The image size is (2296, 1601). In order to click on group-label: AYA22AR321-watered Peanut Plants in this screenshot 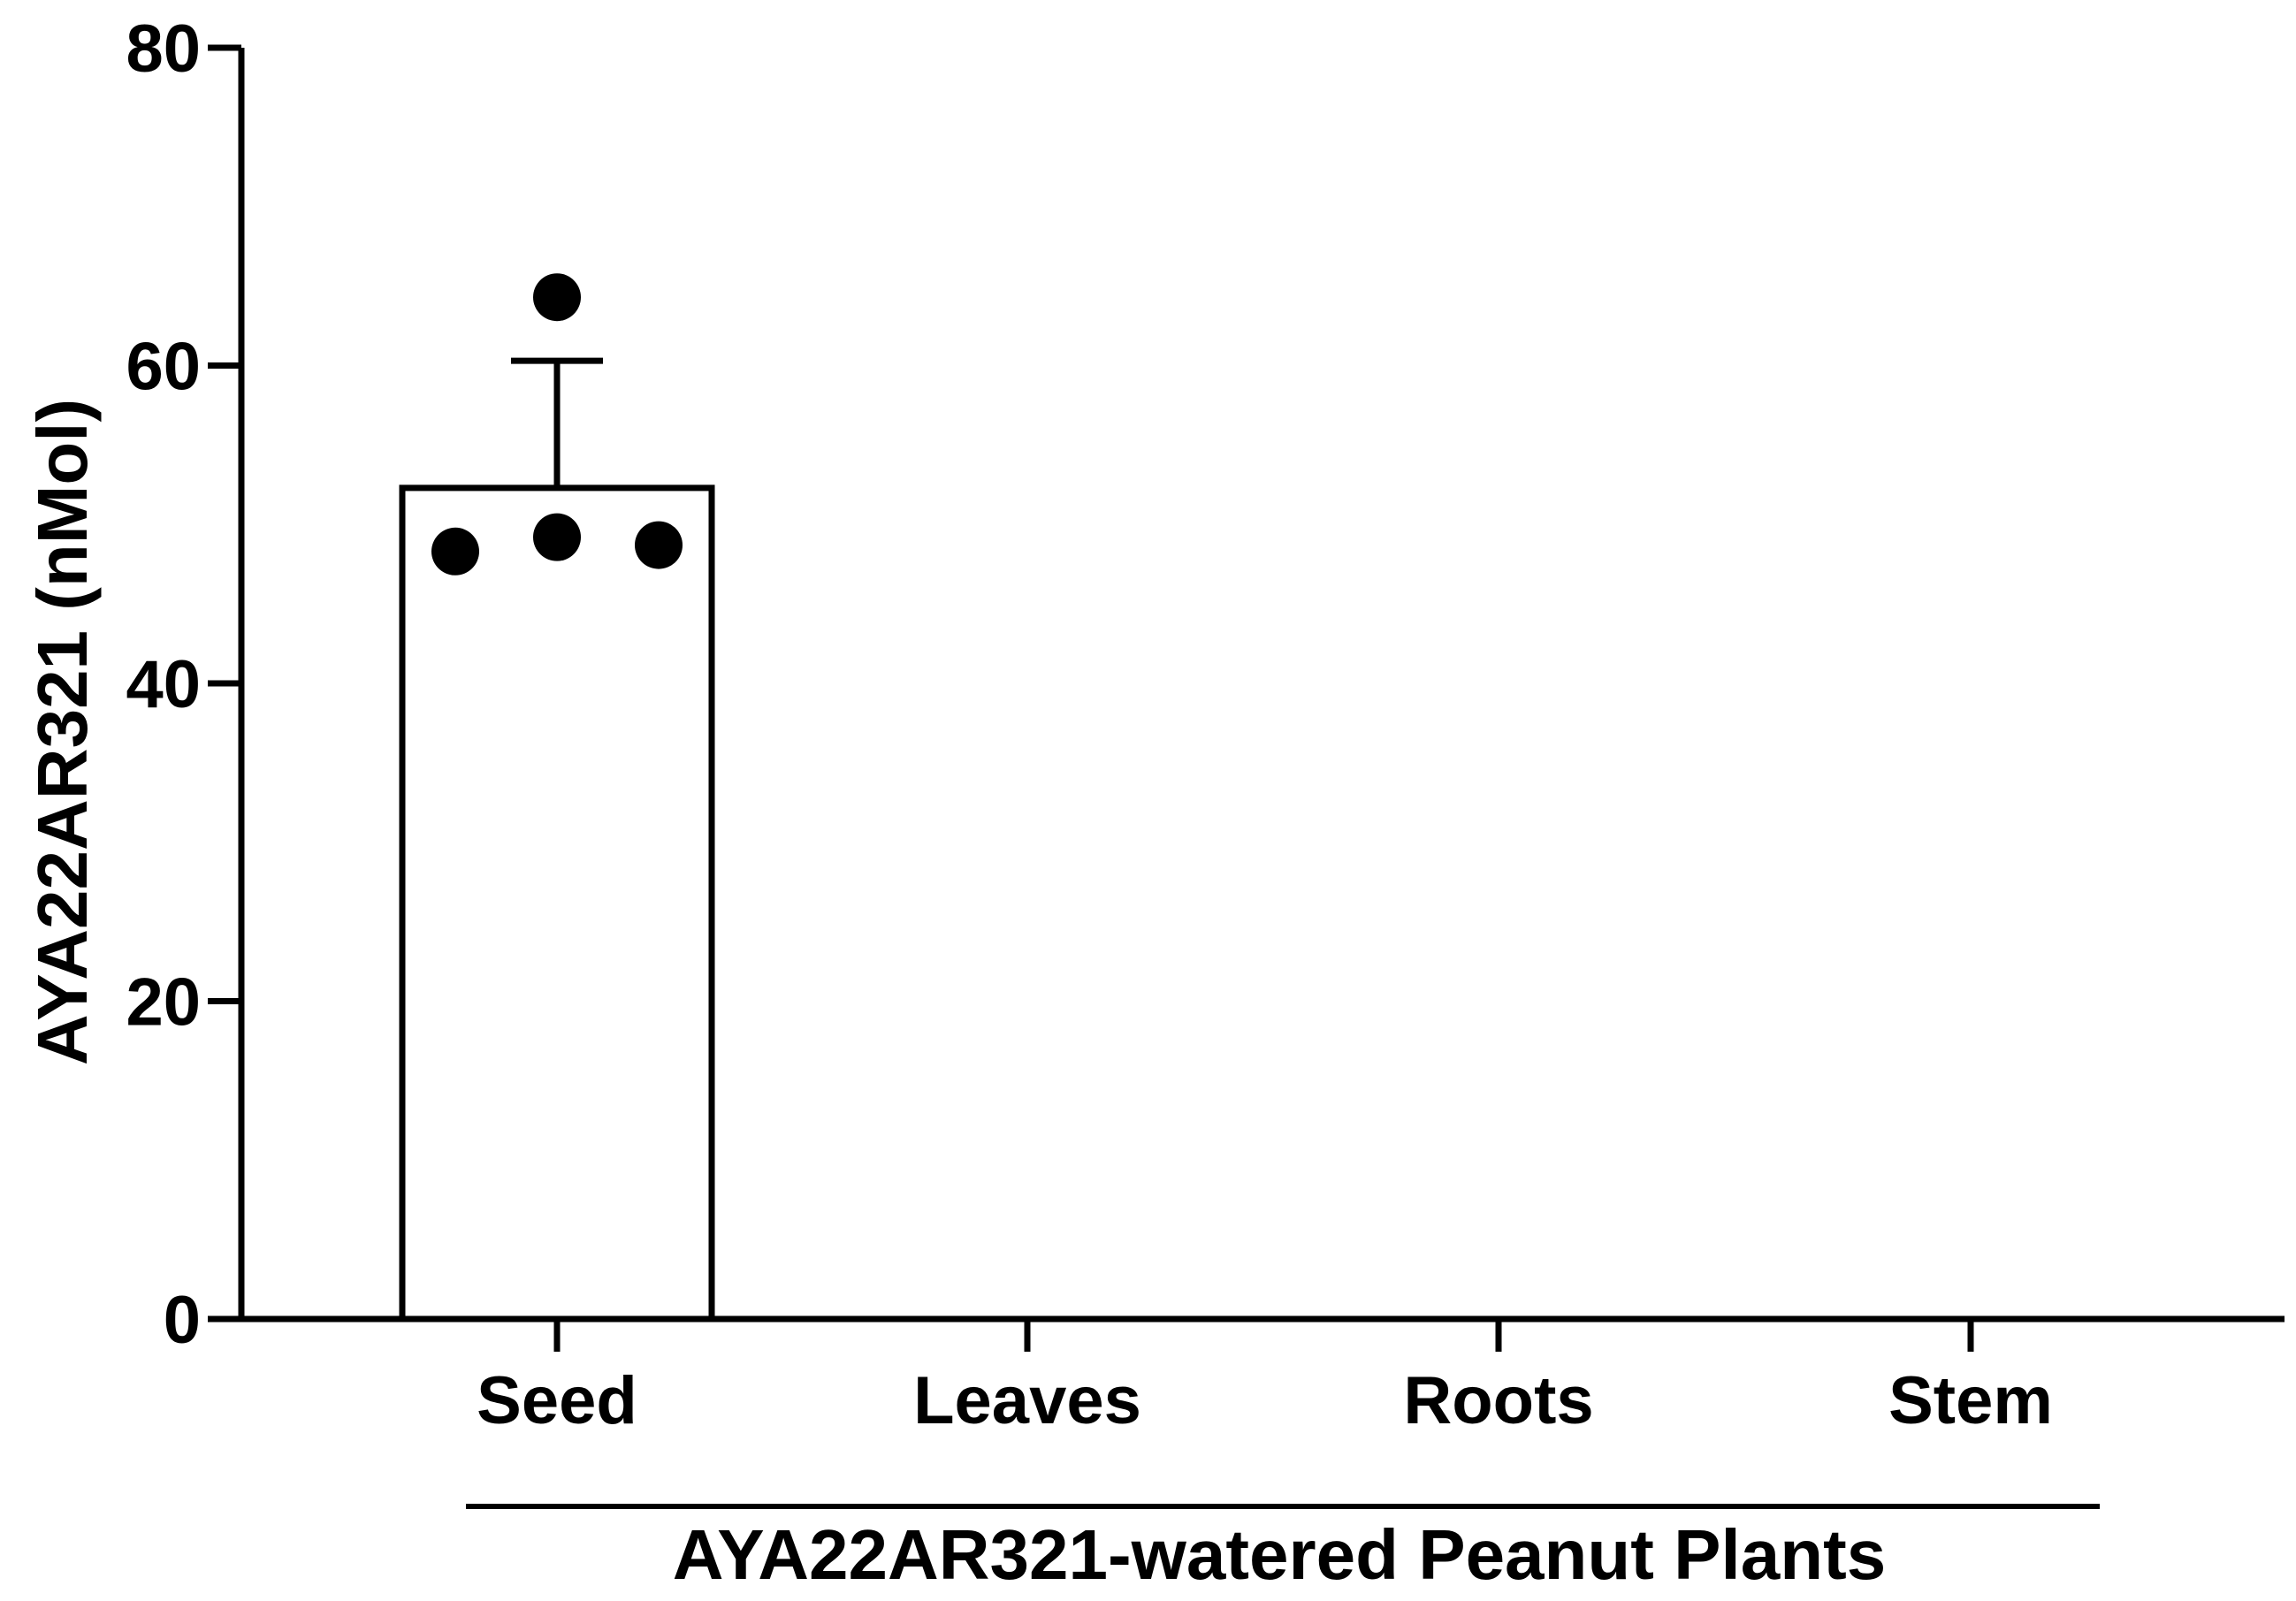, I will do `click(1279, 1555)`.